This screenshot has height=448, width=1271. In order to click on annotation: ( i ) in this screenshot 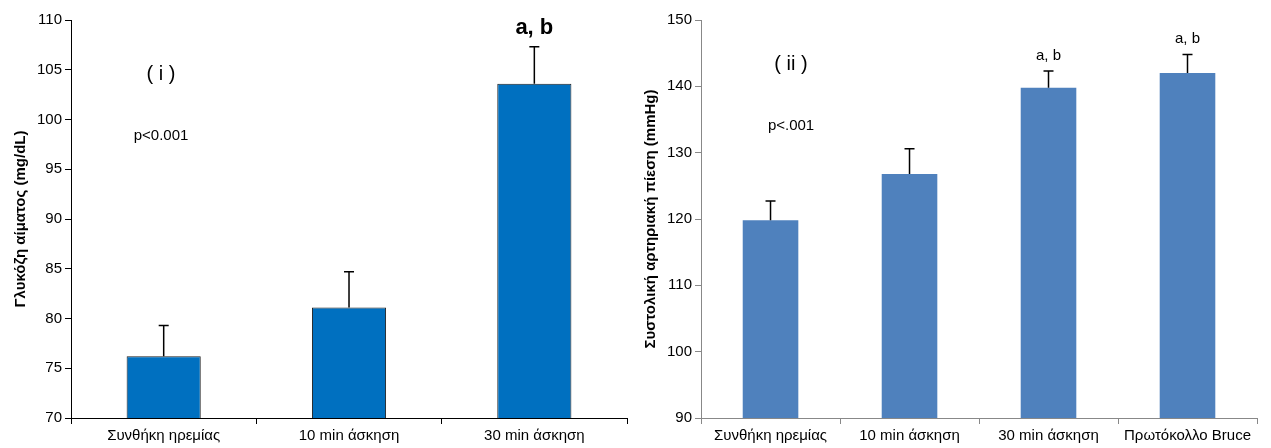, I will do `click(161, 73)`.